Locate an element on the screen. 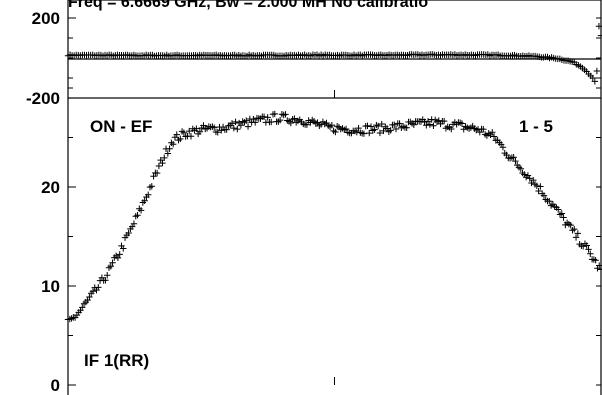 The image size is (602, 395). amp-ytick-label: 10 is located at coordinates (50, 286).